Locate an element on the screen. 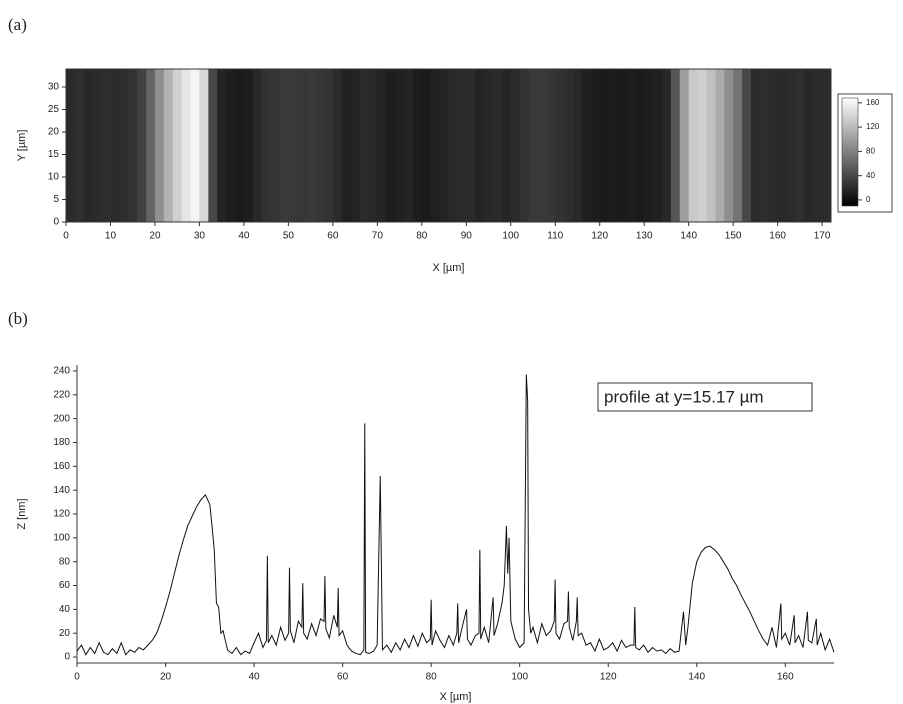  y-tick-label: 220 is located at coordinates (61, 394).